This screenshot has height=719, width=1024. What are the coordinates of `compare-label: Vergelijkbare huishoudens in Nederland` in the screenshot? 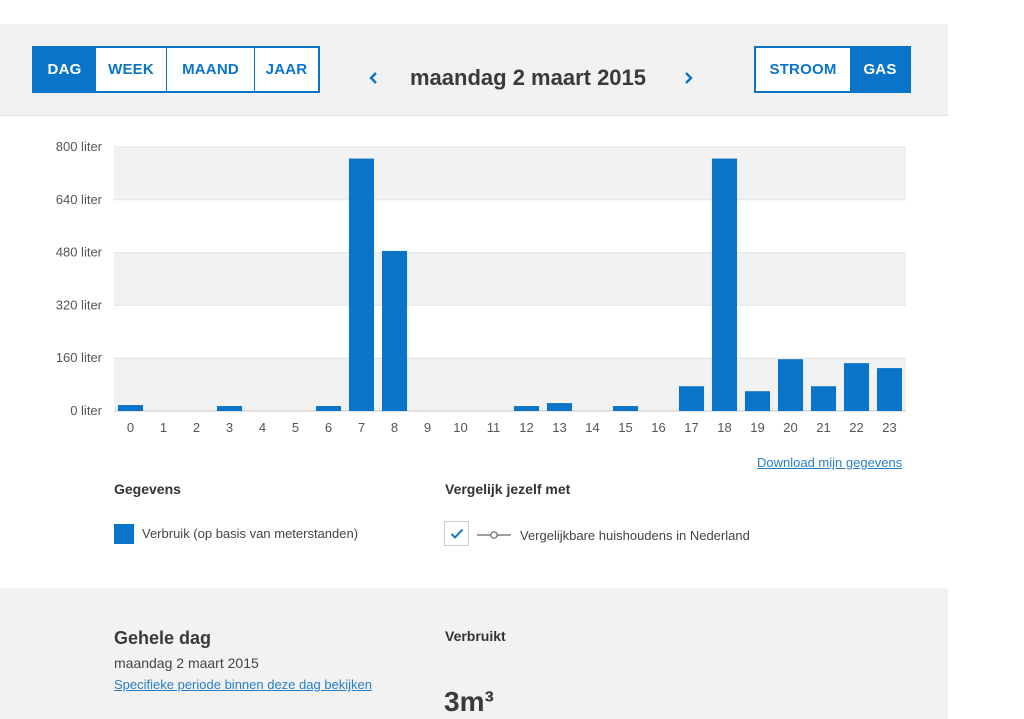 It's located at (635, 535).